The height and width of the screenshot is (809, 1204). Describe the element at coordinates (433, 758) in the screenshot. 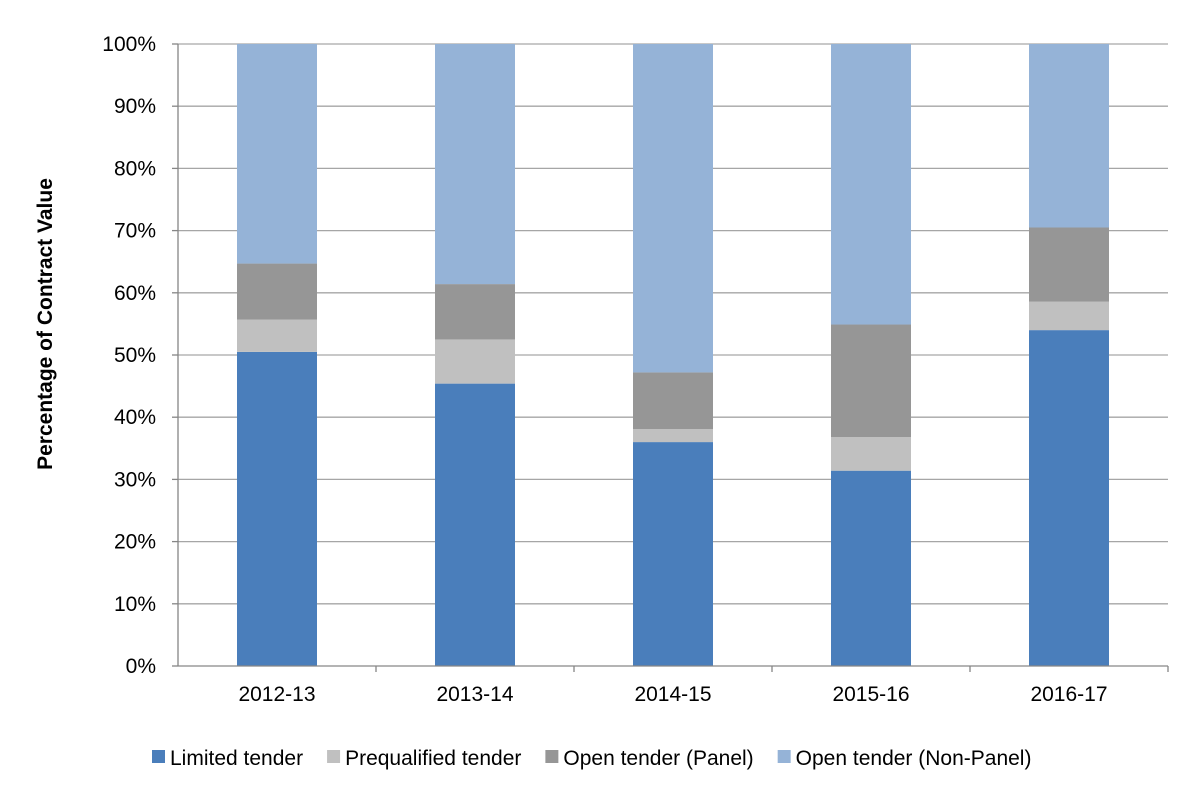

I see `legend-label: Prequalified tender` at that location.